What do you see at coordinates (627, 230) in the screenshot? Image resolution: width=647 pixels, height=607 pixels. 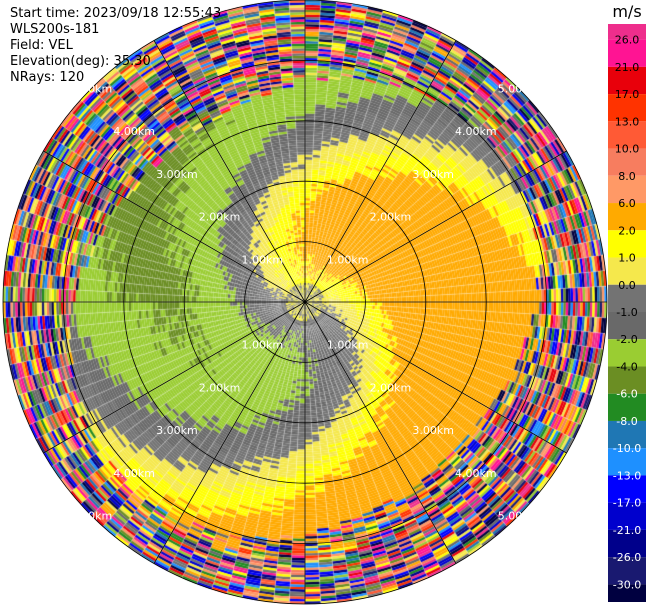 I see `colorbar-tick-label: 2.0` at bounding box center [627, 230].